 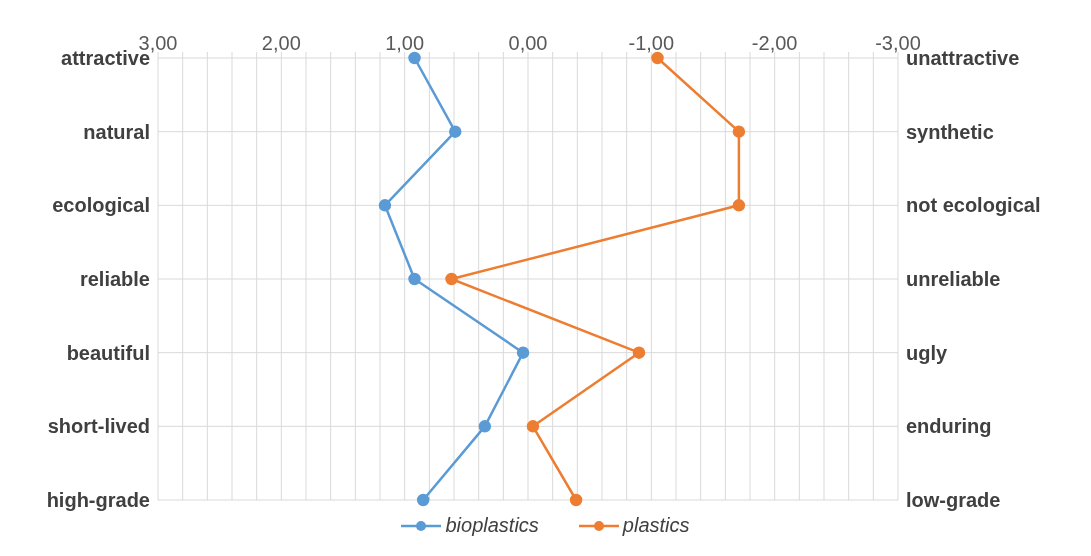 What do you see at coordinates (281, 43) in the screenshot?
I see `x-tick-label: 2,00` at bounding box center [281, 43].